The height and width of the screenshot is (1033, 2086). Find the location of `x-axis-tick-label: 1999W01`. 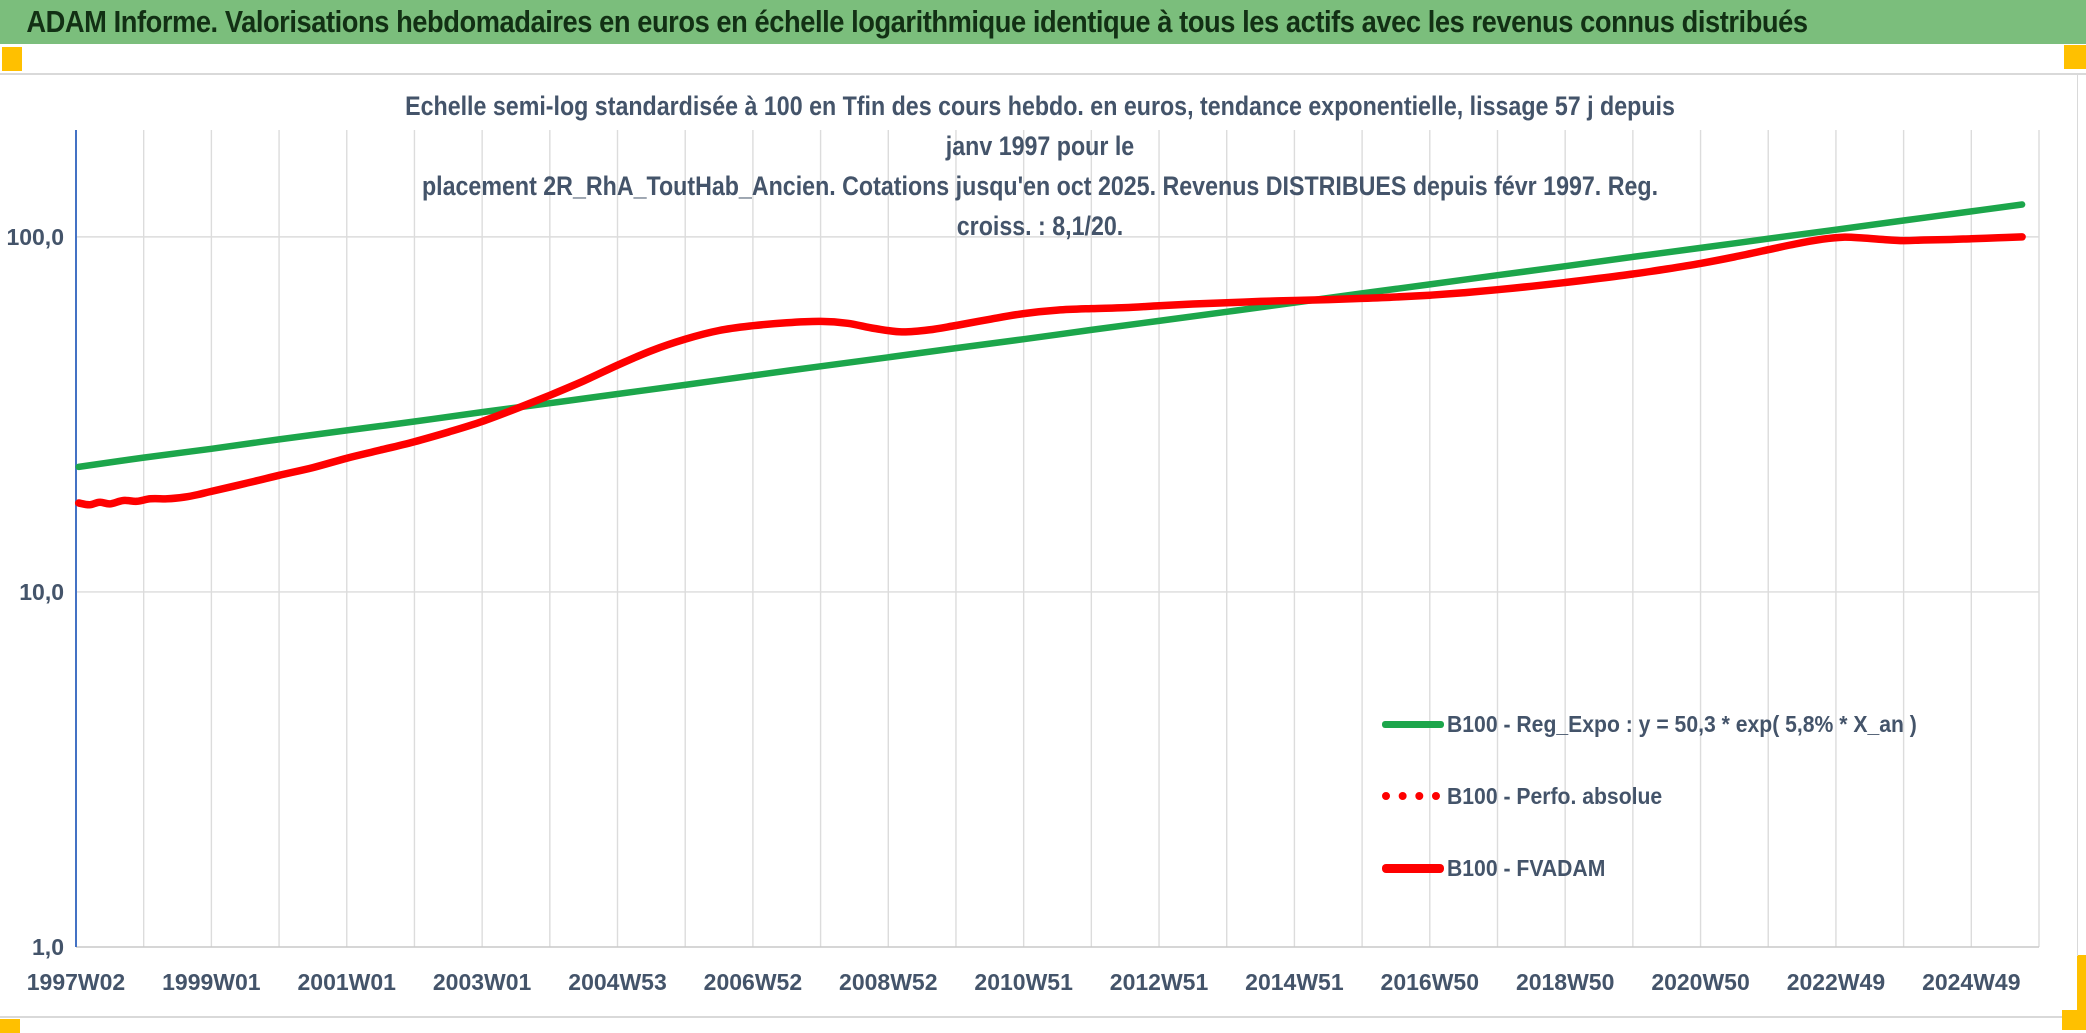

x-axis-tick-label: 1999W01 is located at coordinates (211, 982).